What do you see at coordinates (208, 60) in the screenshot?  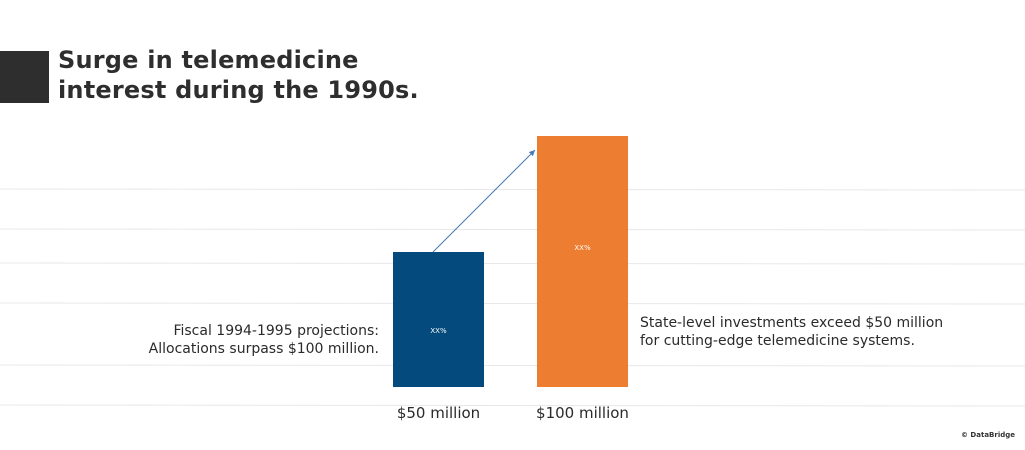 I see `title-line-1: Surge in telemedicine` at bounding box center [208, 60].